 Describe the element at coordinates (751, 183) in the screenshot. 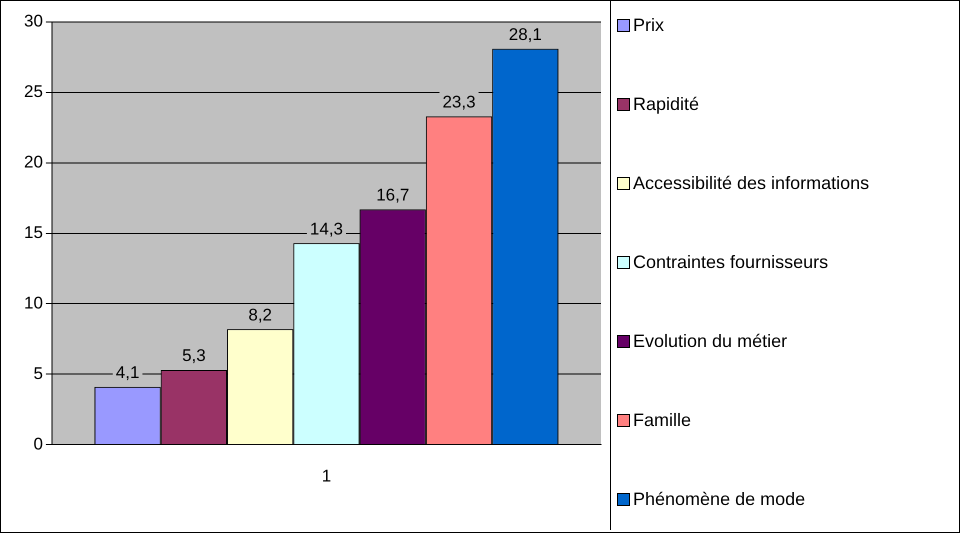

I see `legend-label: Accessibilité des informations` at that location.